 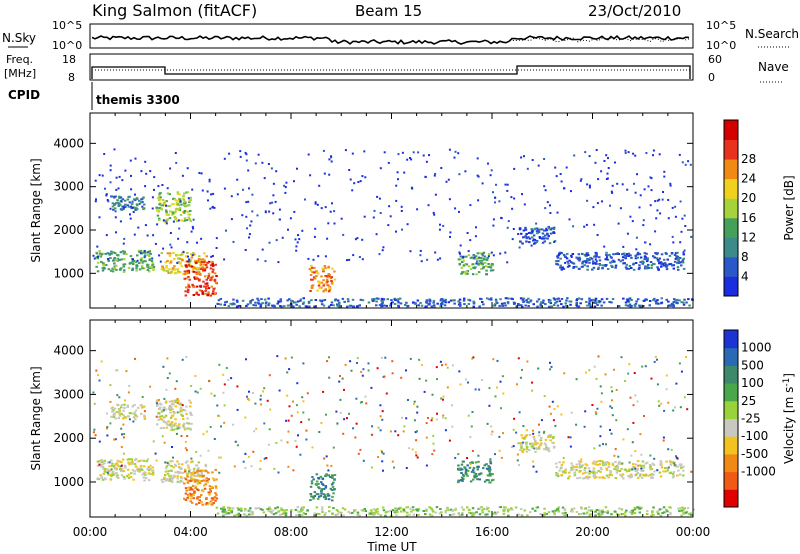 What do you see at coordinates (731, 392) in the screenshot?
I see `colorbar-segment` at bounding box center [731, 392].